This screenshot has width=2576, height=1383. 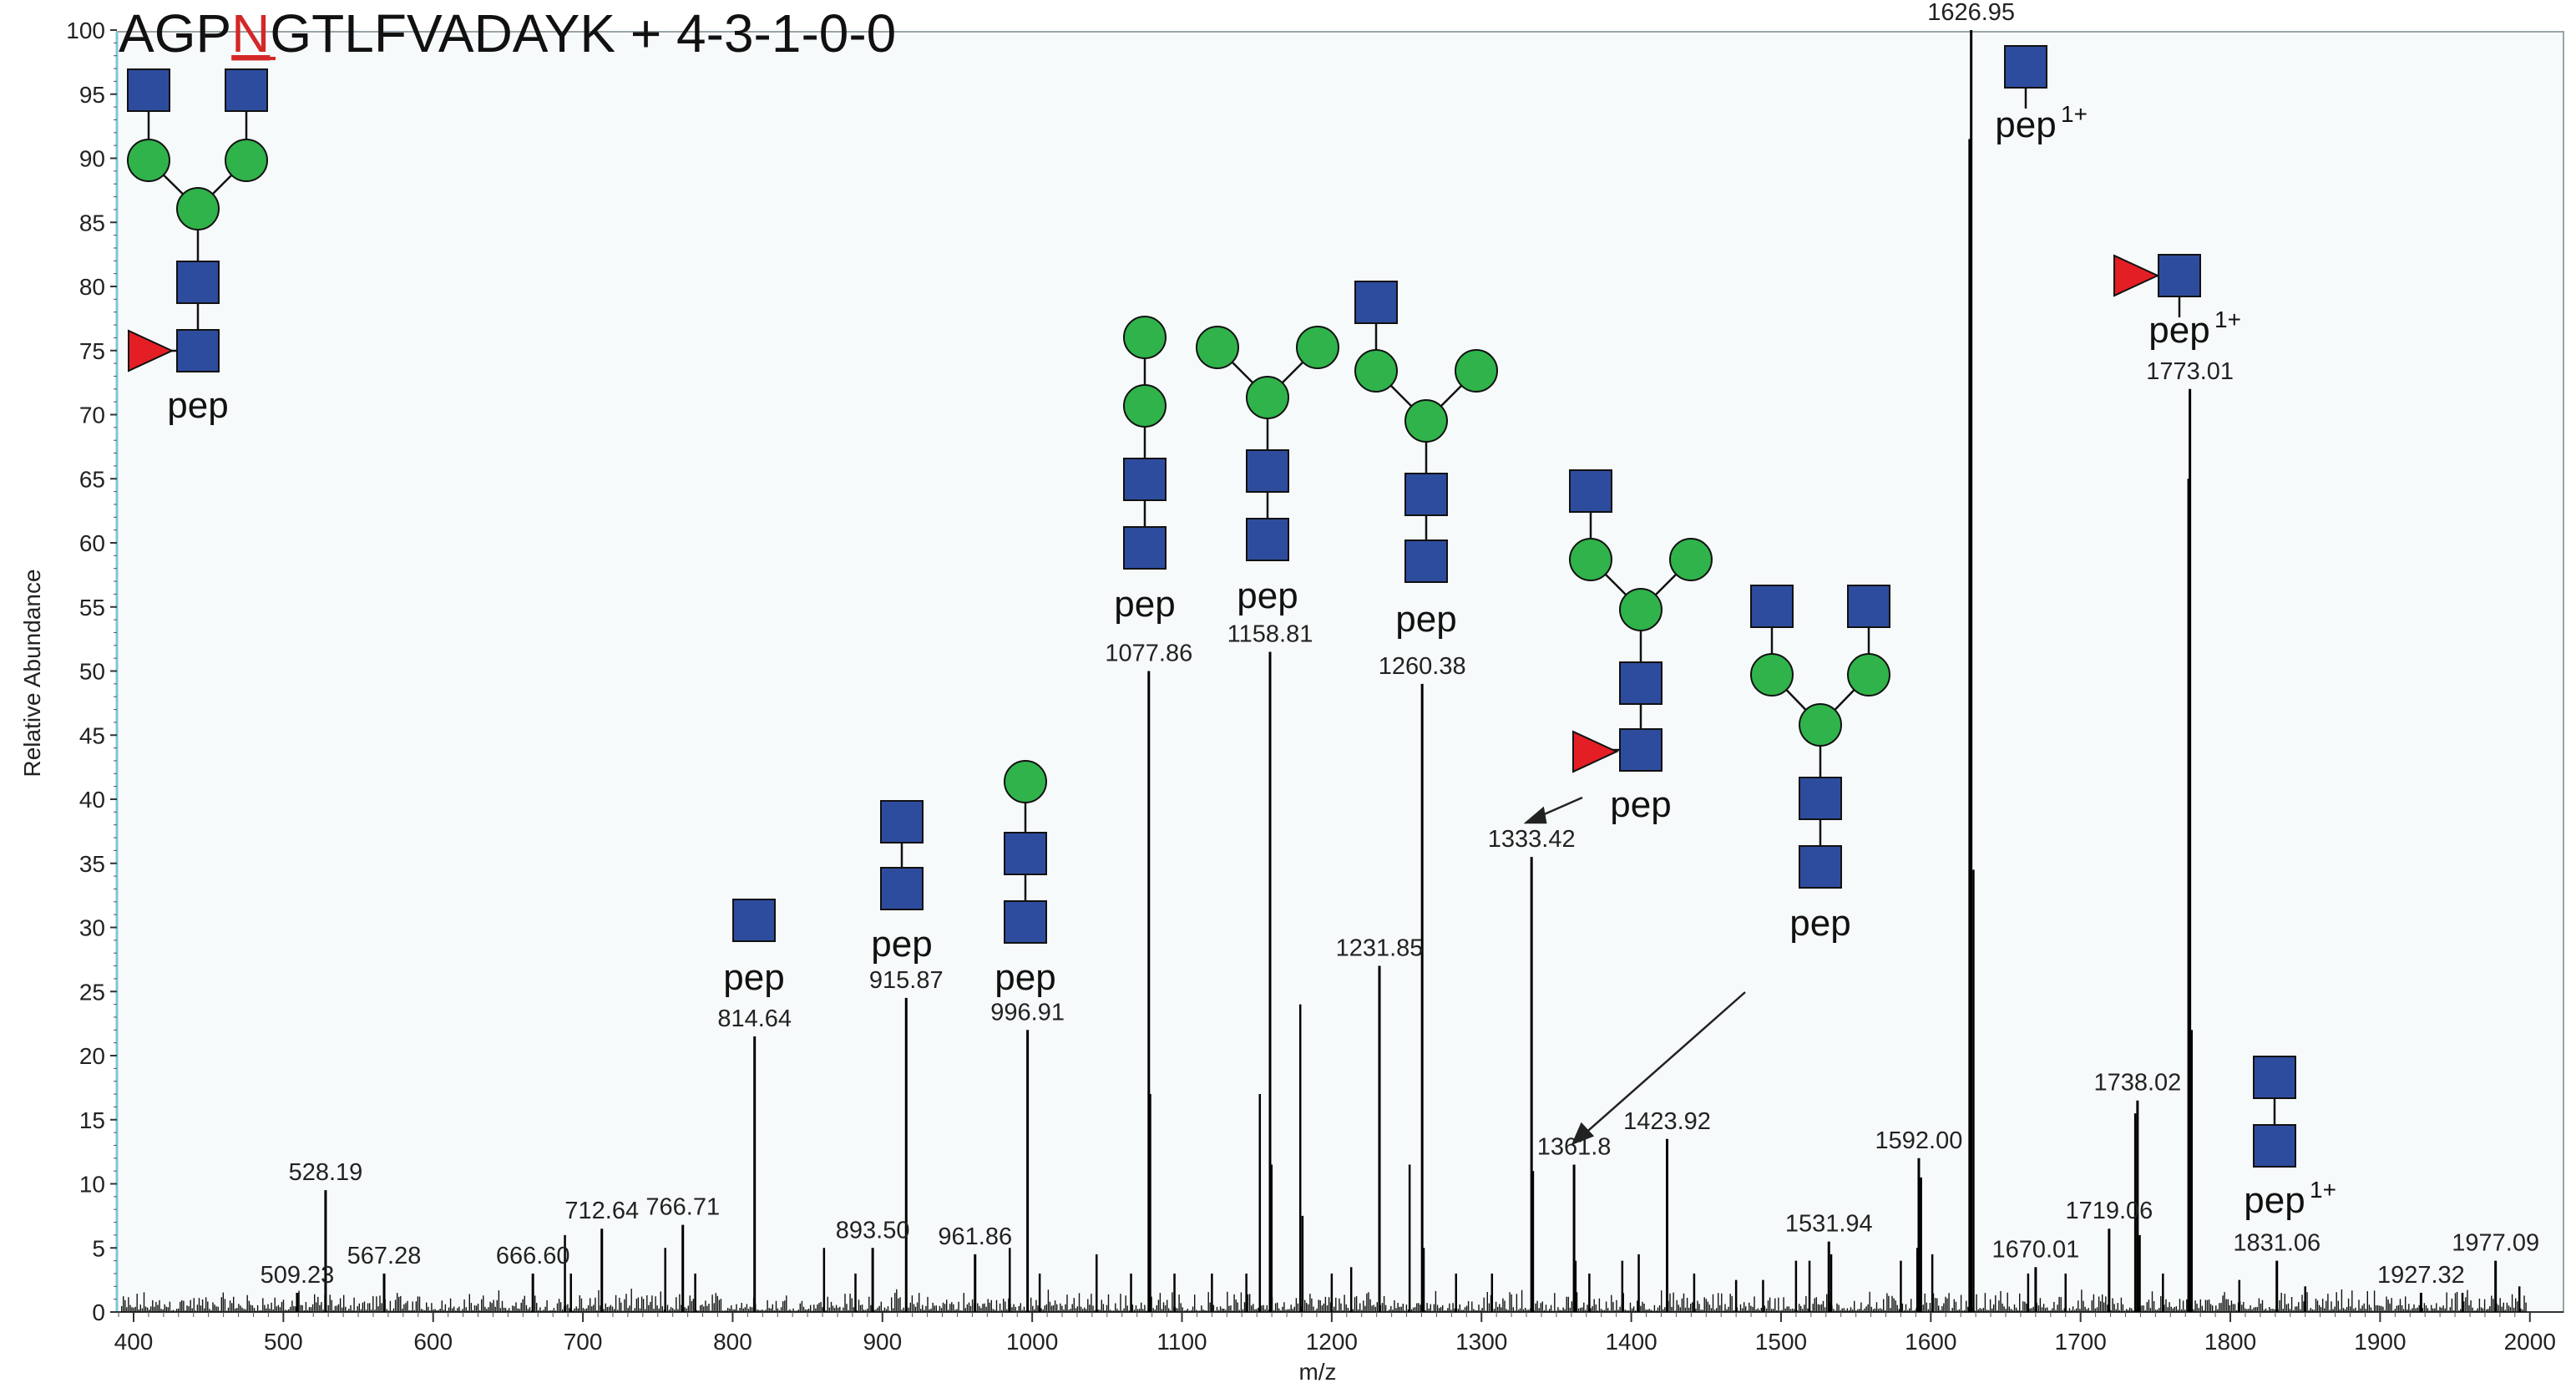 I want to click on x-tick-label: 1100, so click(x=1181, y=1342).